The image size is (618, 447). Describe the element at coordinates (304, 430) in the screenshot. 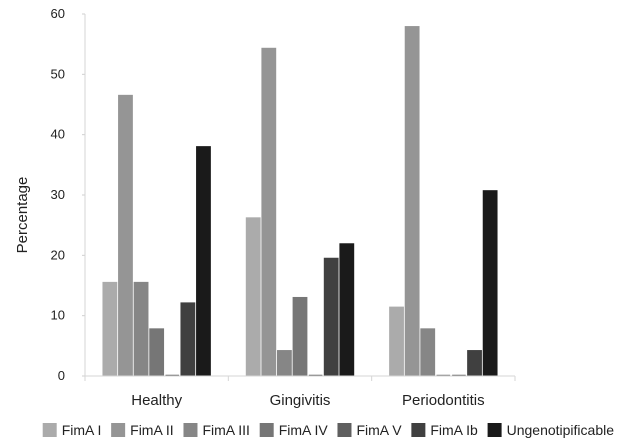

I see `legend-label: FimA IV` at that location.